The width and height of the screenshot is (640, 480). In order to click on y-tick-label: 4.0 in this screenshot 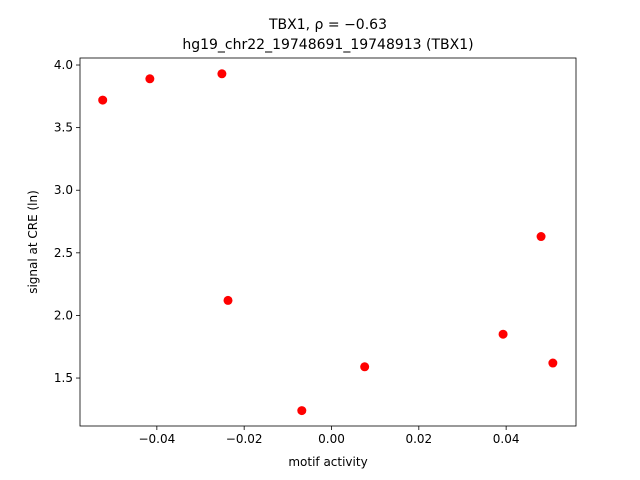, I will do `click(63, 65)`.